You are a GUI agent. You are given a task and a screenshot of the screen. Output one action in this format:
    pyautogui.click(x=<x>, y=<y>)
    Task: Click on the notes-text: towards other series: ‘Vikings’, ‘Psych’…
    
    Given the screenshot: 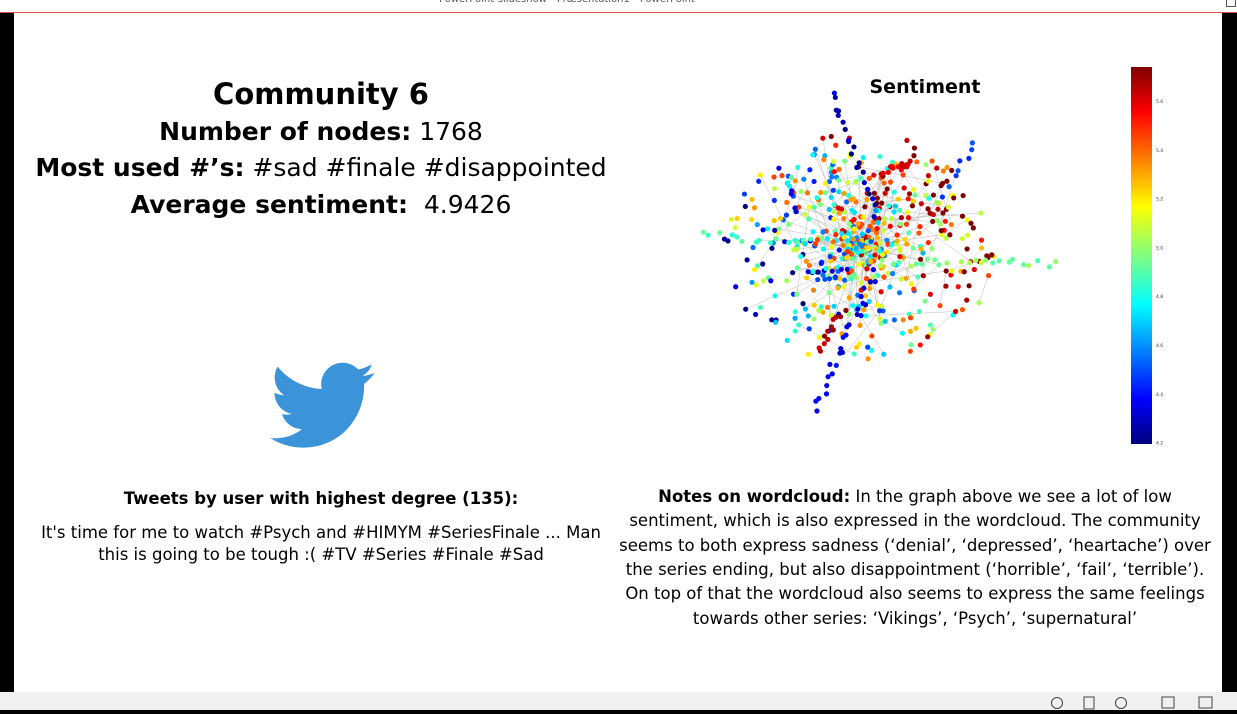 What is the action you would take?
    pyautogui.click(x=915, y=618)
    